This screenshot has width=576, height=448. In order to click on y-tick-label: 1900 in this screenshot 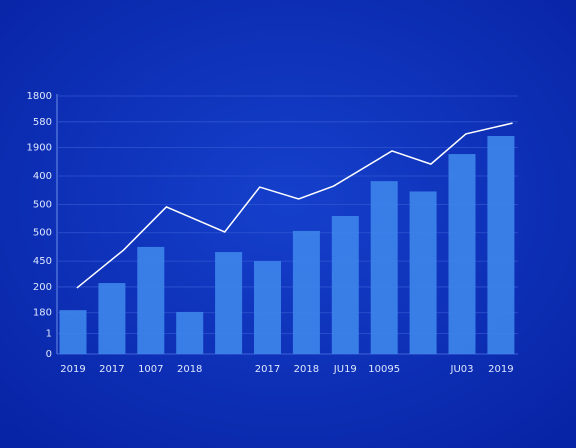, I will do `click(39, 148)`.